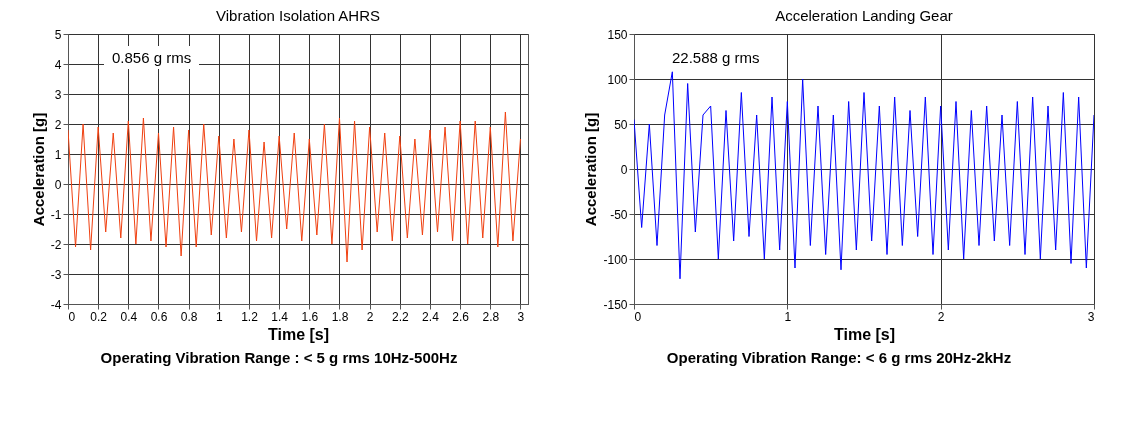  I want to click on y-tick-label: 5, so click(58, 34).